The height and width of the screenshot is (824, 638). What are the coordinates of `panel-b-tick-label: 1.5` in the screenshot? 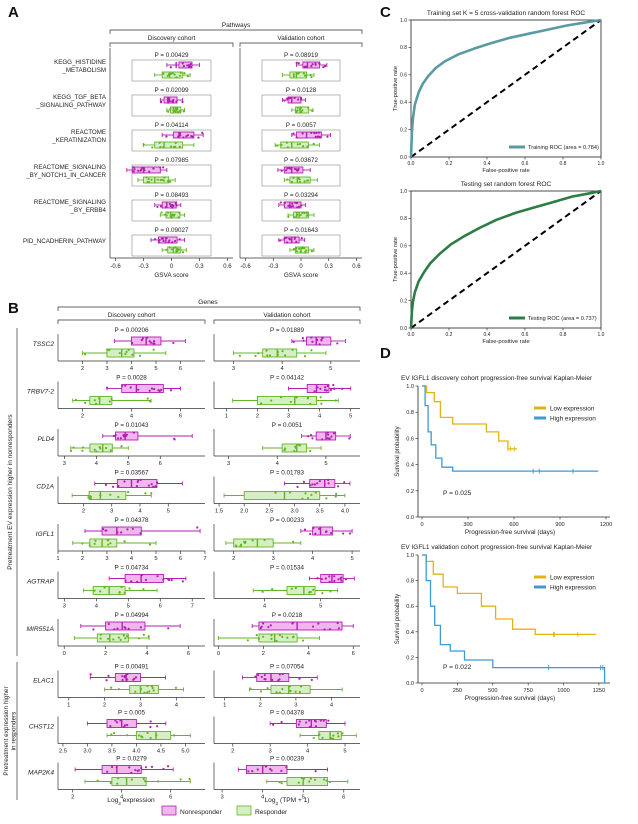 It's located at (219, 512).